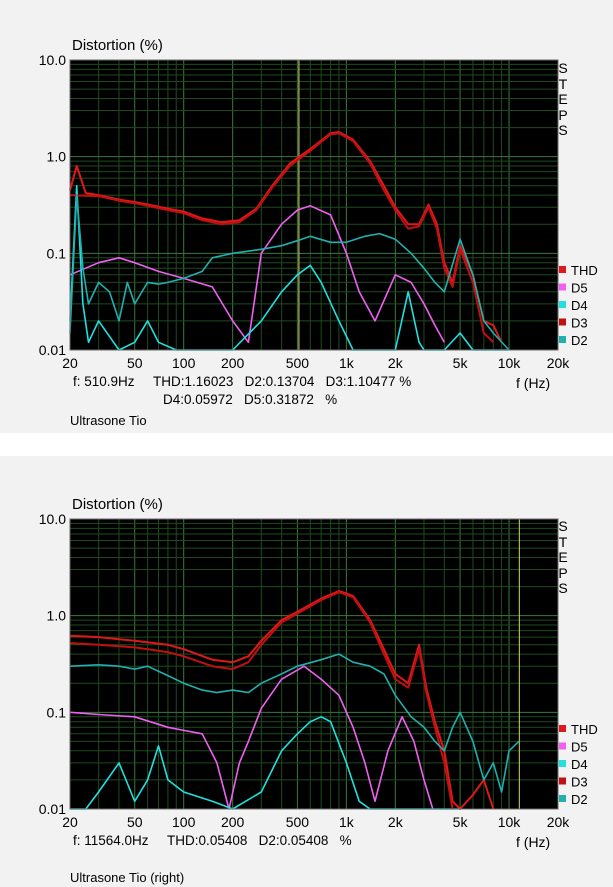  Describe the element at coordinates (127, 877) in the screenshot. I see `chart-caption: Ultrasone Tio (right)` at that location.